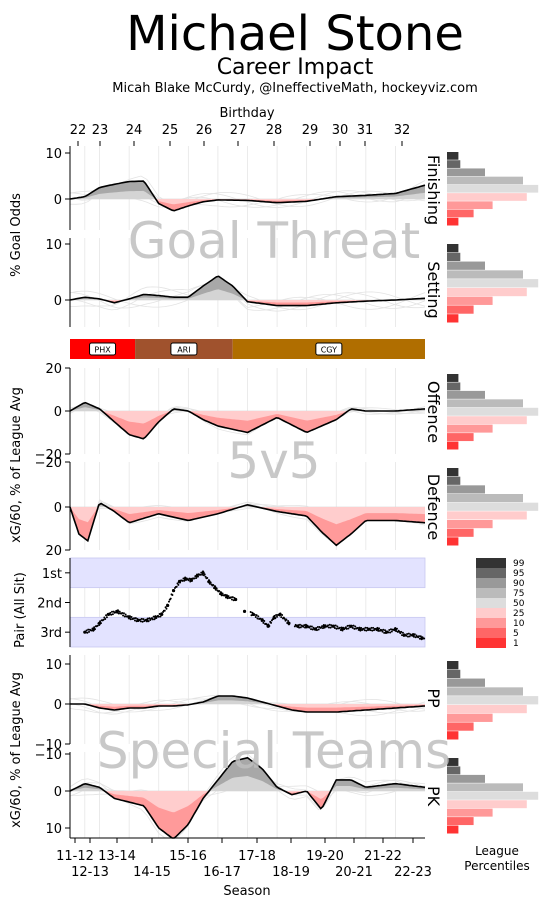 Image resolution: width=548 pixels, height=908 pixels. What do you see at coordinates (402, 130) in the screenshot?
I see `top-tick-label: 32` at bounding box center [402, 130].